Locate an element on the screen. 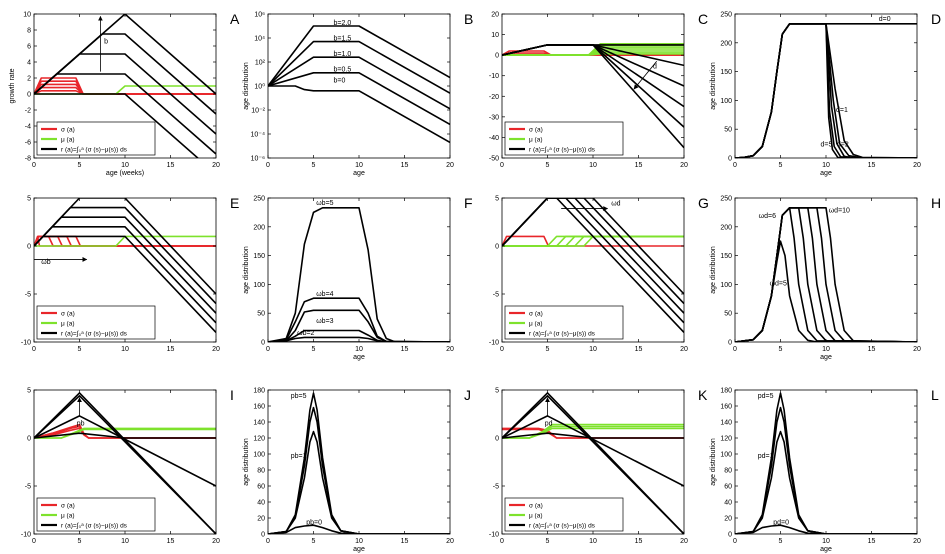 Image resolution: width=945 pixels, height=554 pixels. panel-letter: L is located at coordinates (935, 395).